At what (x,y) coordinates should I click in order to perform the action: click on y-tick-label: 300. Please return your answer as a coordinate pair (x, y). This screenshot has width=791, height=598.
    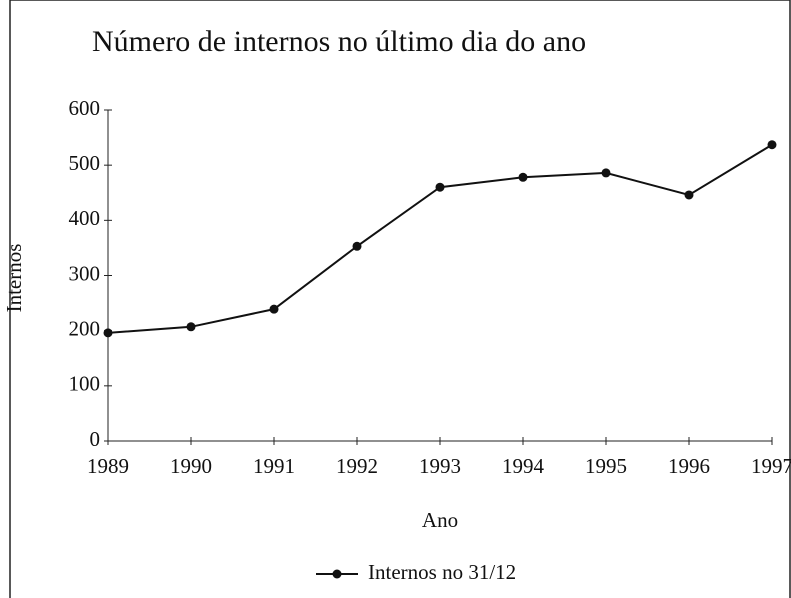
    Looking at the image, I should click on (85, 273).